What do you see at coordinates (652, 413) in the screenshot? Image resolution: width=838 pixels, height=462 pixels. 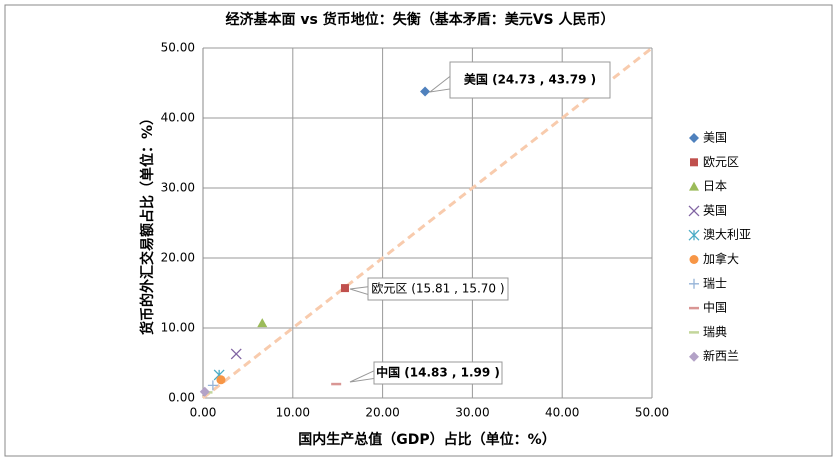 I see `x-tick-label: 50.00` at bounding box center [652, 413].